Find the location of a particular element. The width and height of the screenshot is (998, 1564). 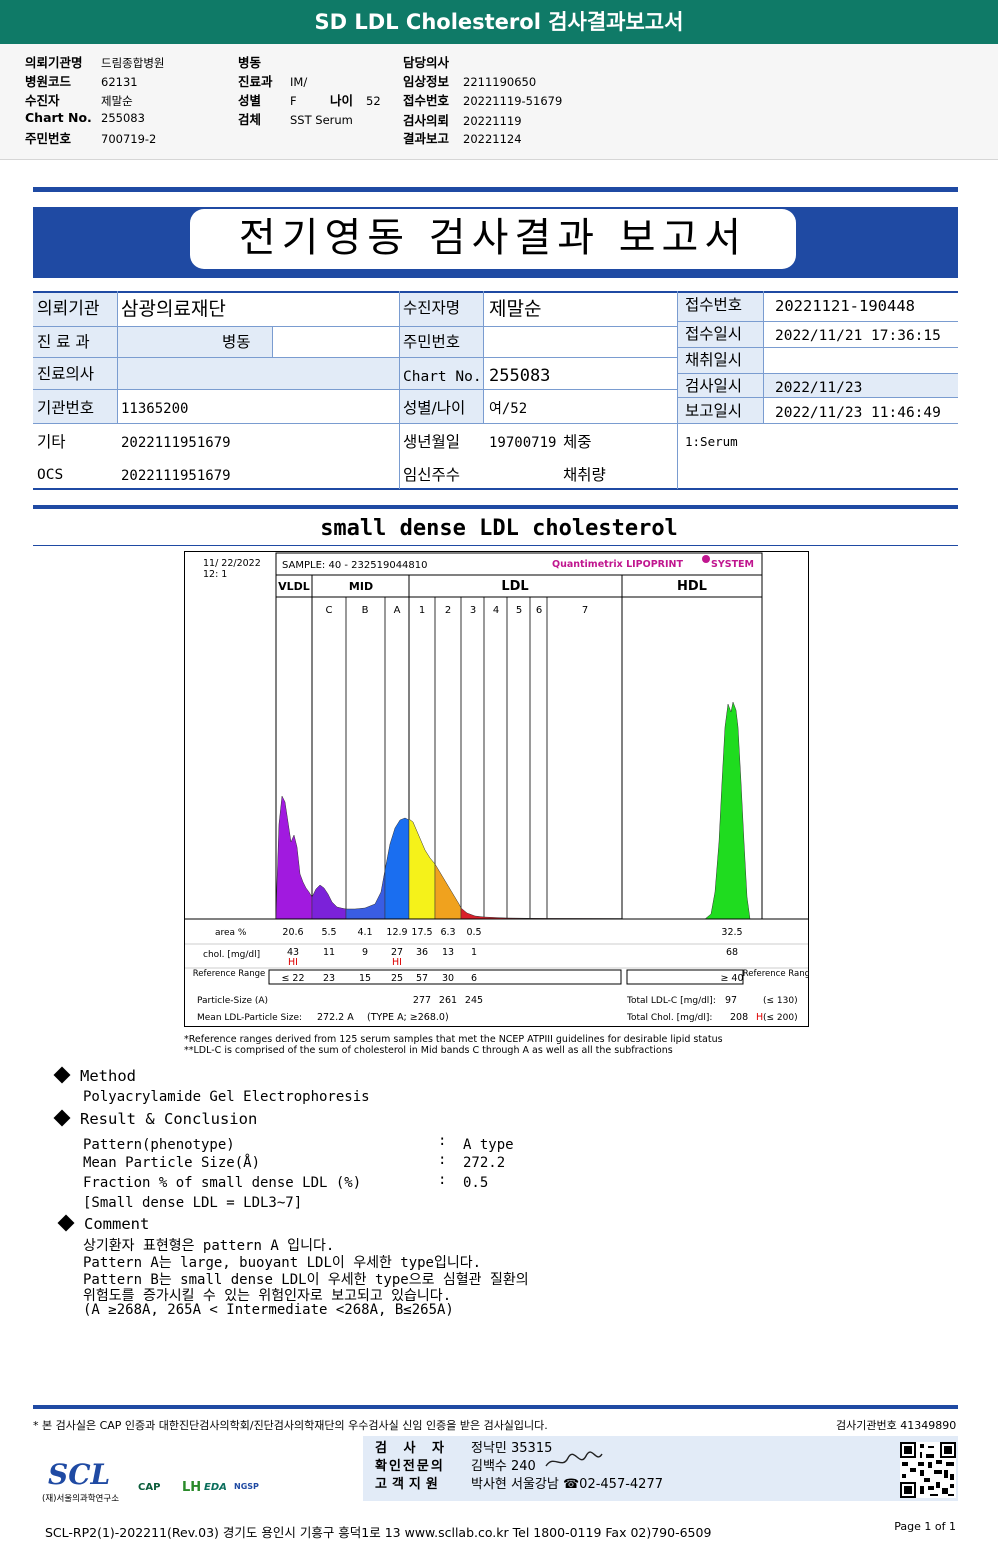

ref-value-4: 57 is located at coordinates (422, 978).